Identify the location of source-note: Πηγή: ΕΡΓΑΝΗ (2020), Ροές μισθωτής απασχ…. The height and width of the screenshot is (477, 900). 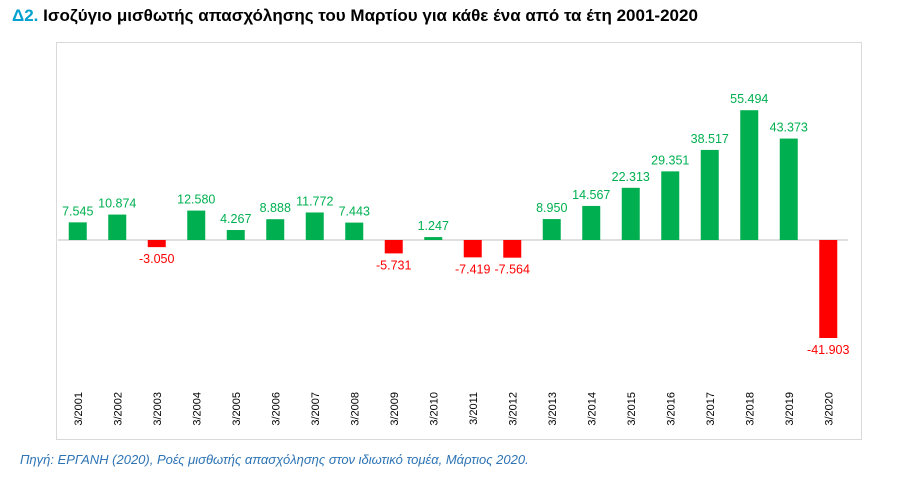
(274, 459).